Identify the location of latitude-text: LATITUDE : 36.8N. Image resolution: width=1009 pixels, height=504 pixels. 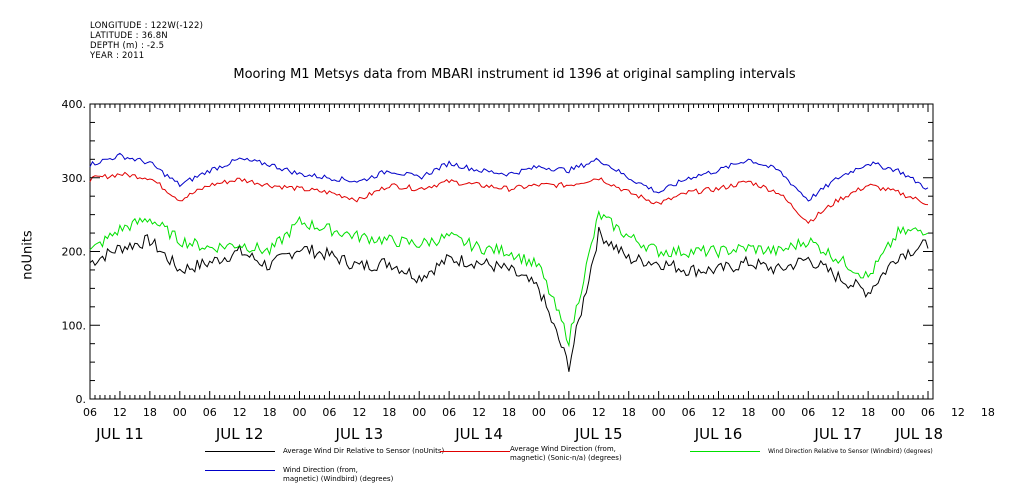
(129, 36).